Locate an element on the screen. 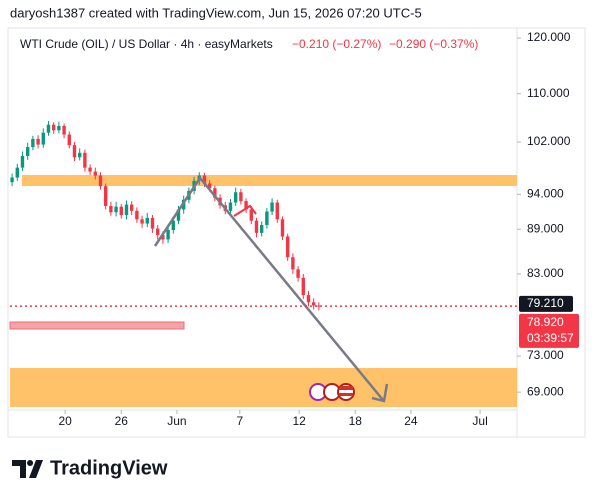 The image size is (596, 500). x-tick-label: Jun is located at coordinates (176, 421).